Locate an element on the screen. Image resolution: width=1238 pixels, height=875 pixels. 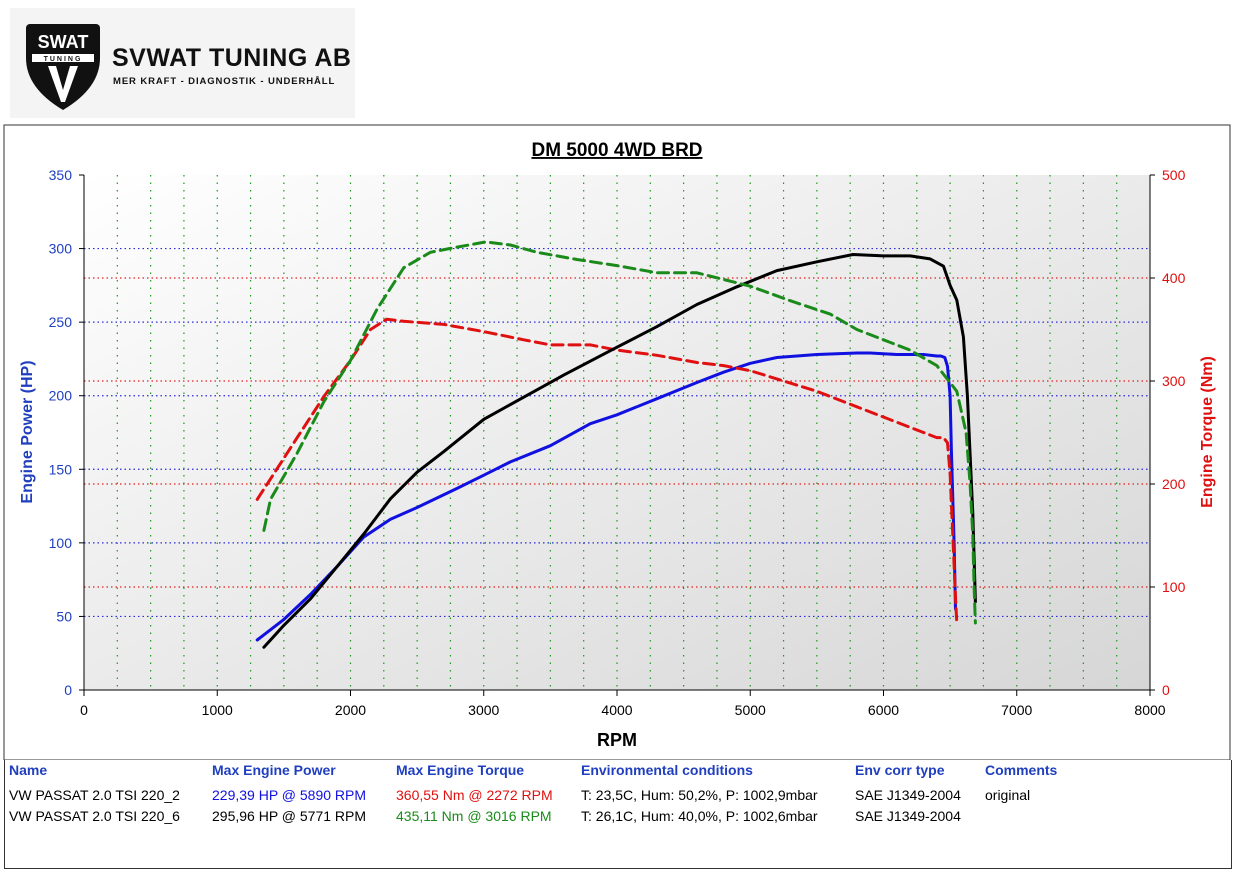
x-axis-label: RPM is located at coordinates (617, 740).